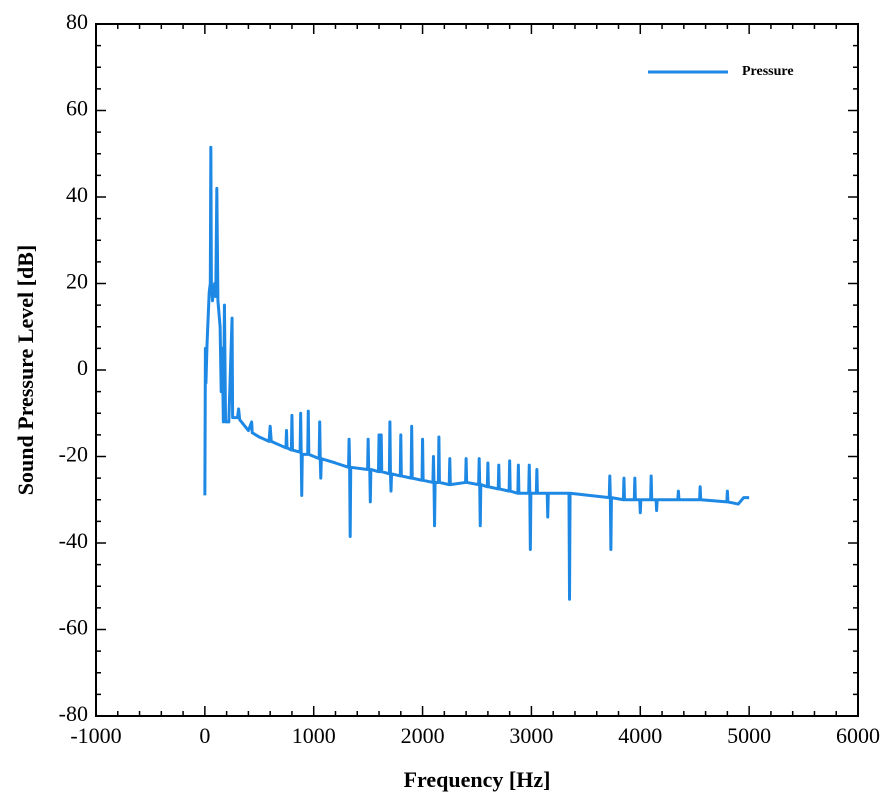  Describe the element at coordinates (73, 713) in the screenshot. I see `y-tick-label: -80` at that location.